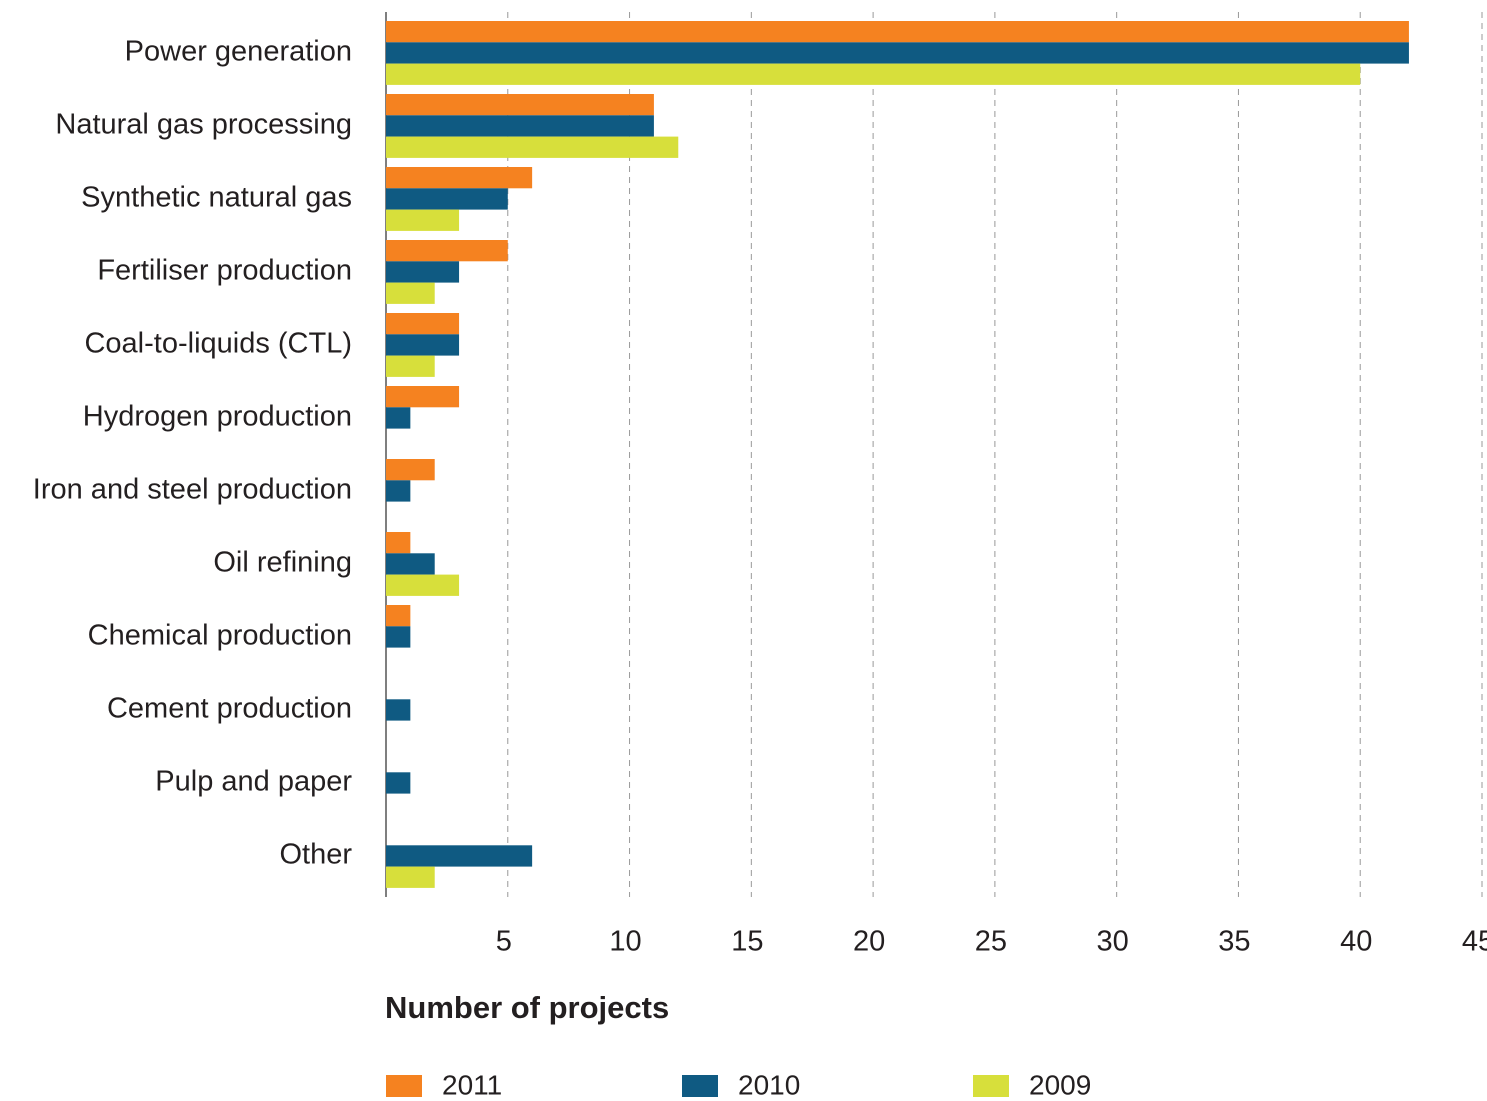 This screenshot has width=1487, height=1101. I want to click on x-tick-label: 35, so click(1234, 942).